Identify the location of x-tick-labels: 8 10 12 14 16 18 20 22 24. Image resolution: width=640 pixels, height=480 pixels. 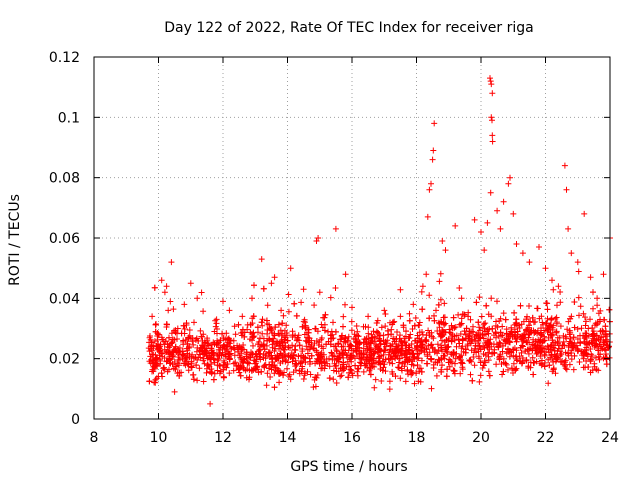
(354, 438).